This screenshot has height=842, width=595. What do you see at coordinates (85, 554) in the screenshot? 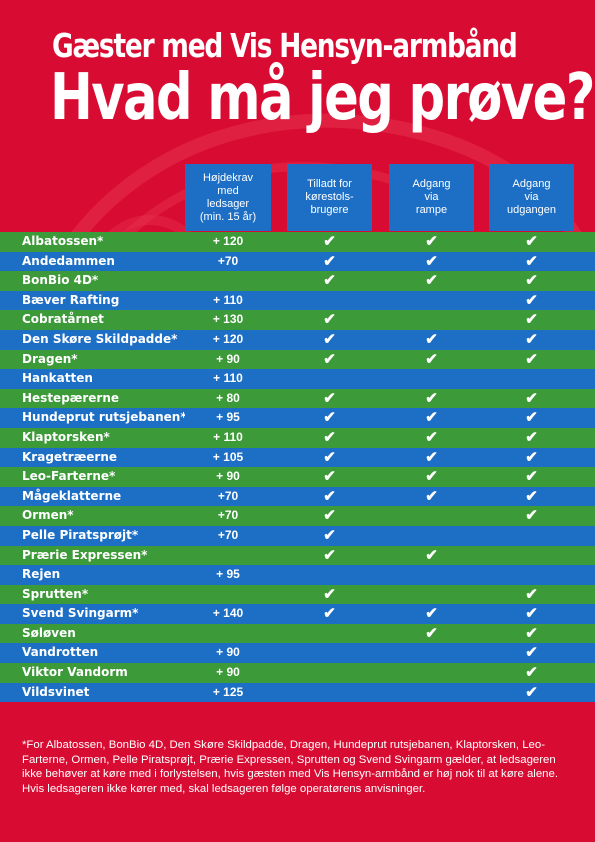
I see `ride-name: Prærie Expressen*` at bounding box center [85, 554].